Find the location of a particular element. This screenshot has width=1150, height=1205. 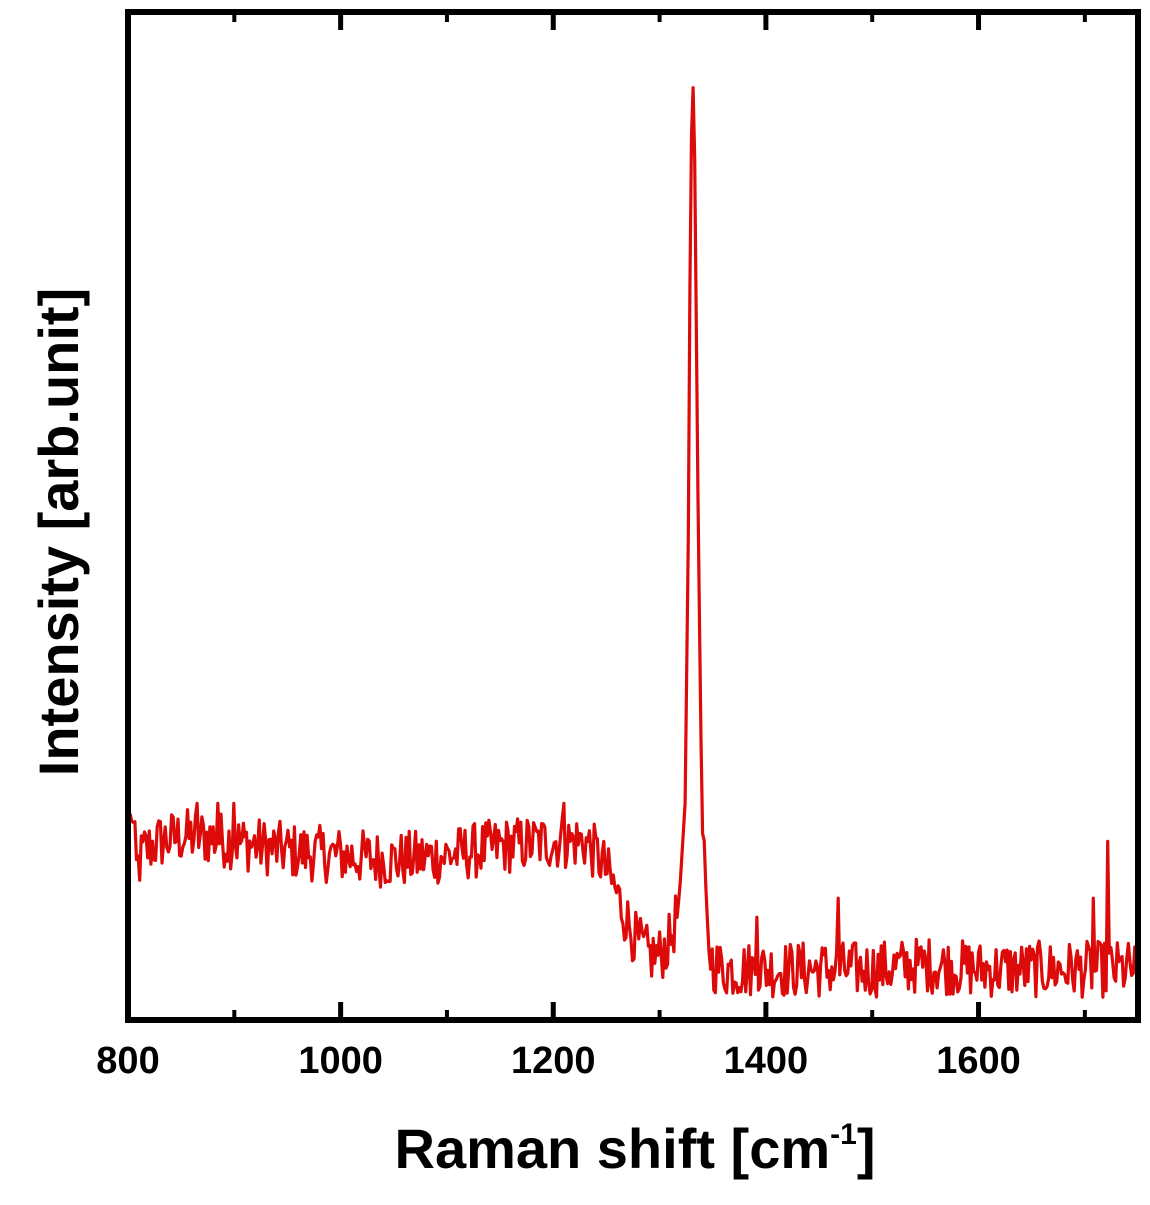

x-axis-title-sup: -1 is located at coordinates (843, 1134).